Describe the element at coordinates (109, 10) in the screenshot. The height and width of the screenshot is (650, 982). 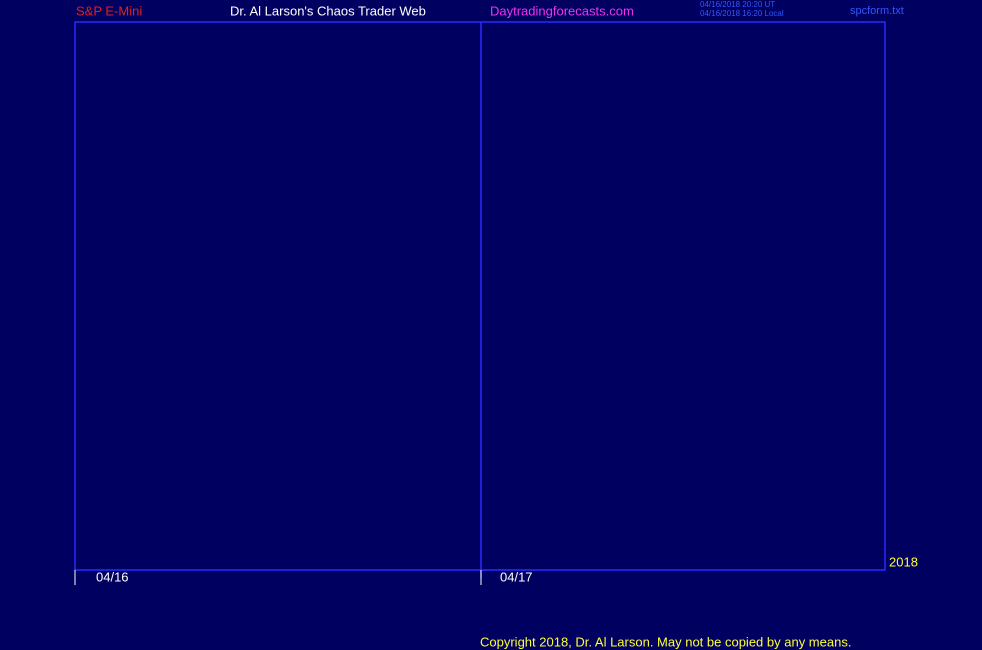
I see `subtitle: S&P E-Mini` at that location.